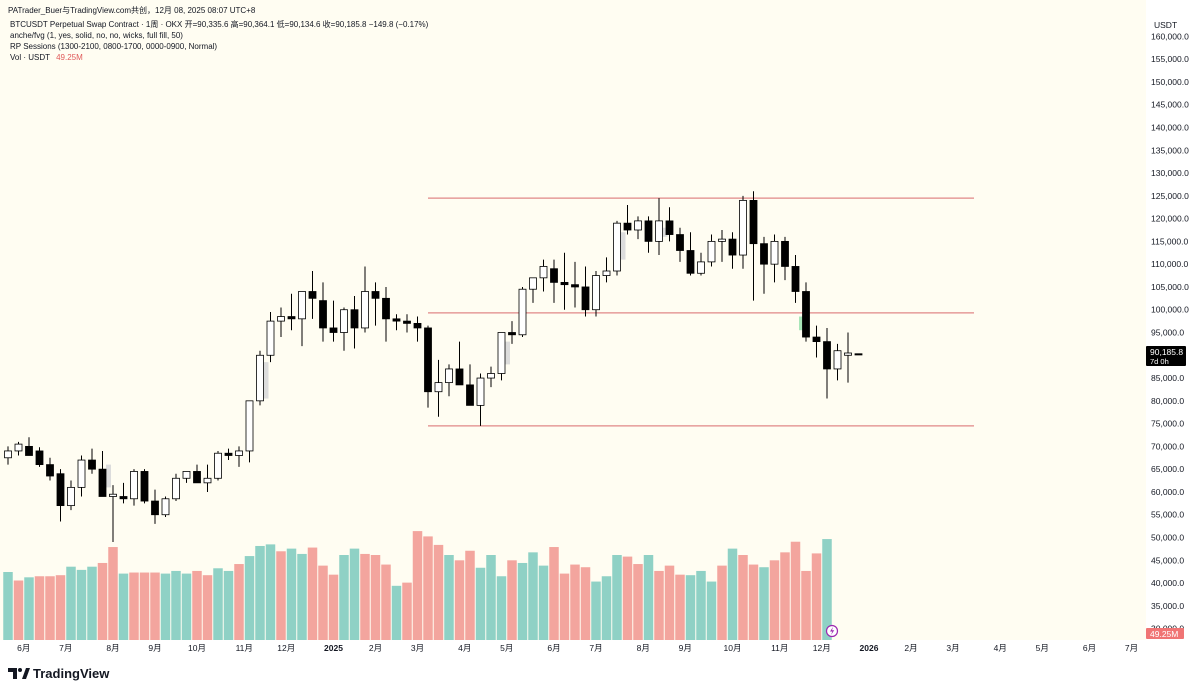 The height and width of the screenshot is (692, 1200). What do you see at coordinates (417, 585) in the screenshot?
I see `volume-bars` at bounding box center [417, 585].